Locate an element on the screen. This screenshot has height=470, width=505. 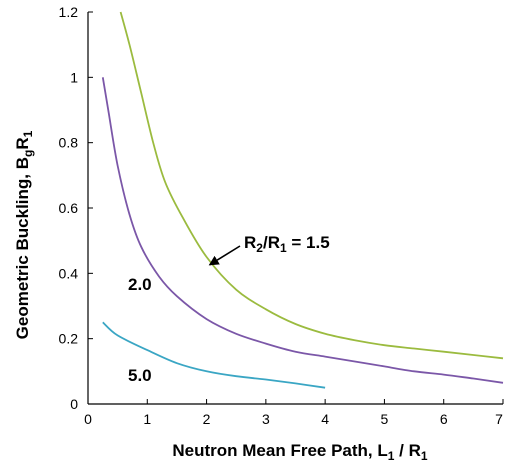
y-tick-label: 1 is located at coordinates (74, 77).